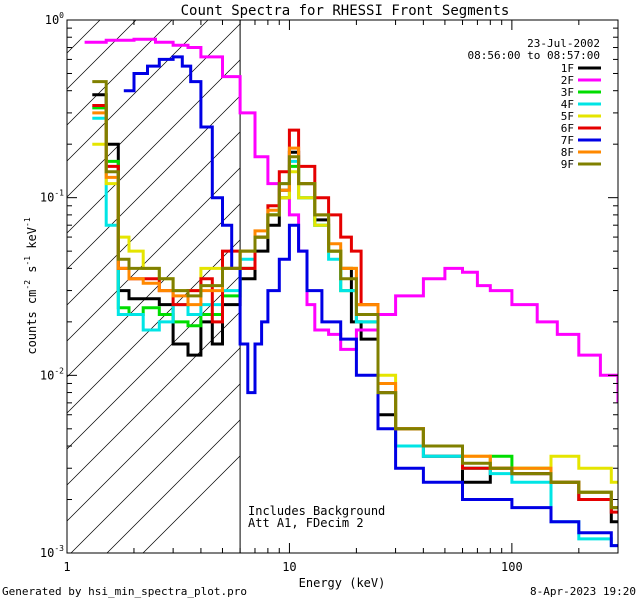 The image size is (640, 600). Describe the element at coordinates (52, 285) in the screenshot. I see `y-tick-labels: 10⁰ 10⁻¹ 10⁻² 10⁻³` at that location.